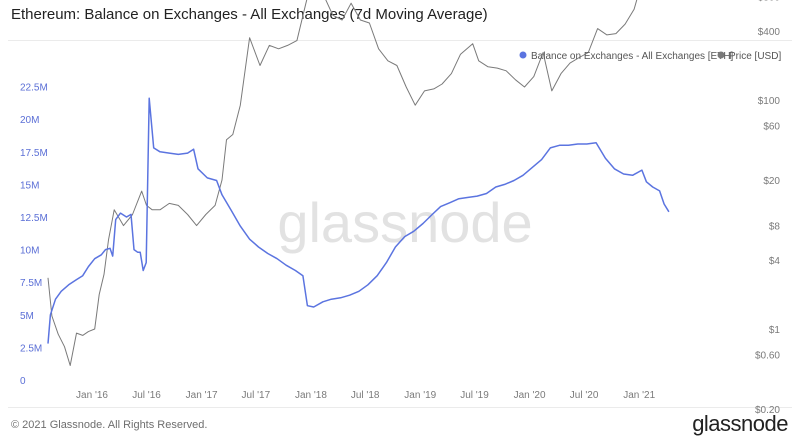 Image resolution: width=800 pixels, height=441 pixels. What do you see at coordinates (34, 218) in the screenshot?
I see `y-left-tick-label: 12.5M` at bounding box center [34, 218].